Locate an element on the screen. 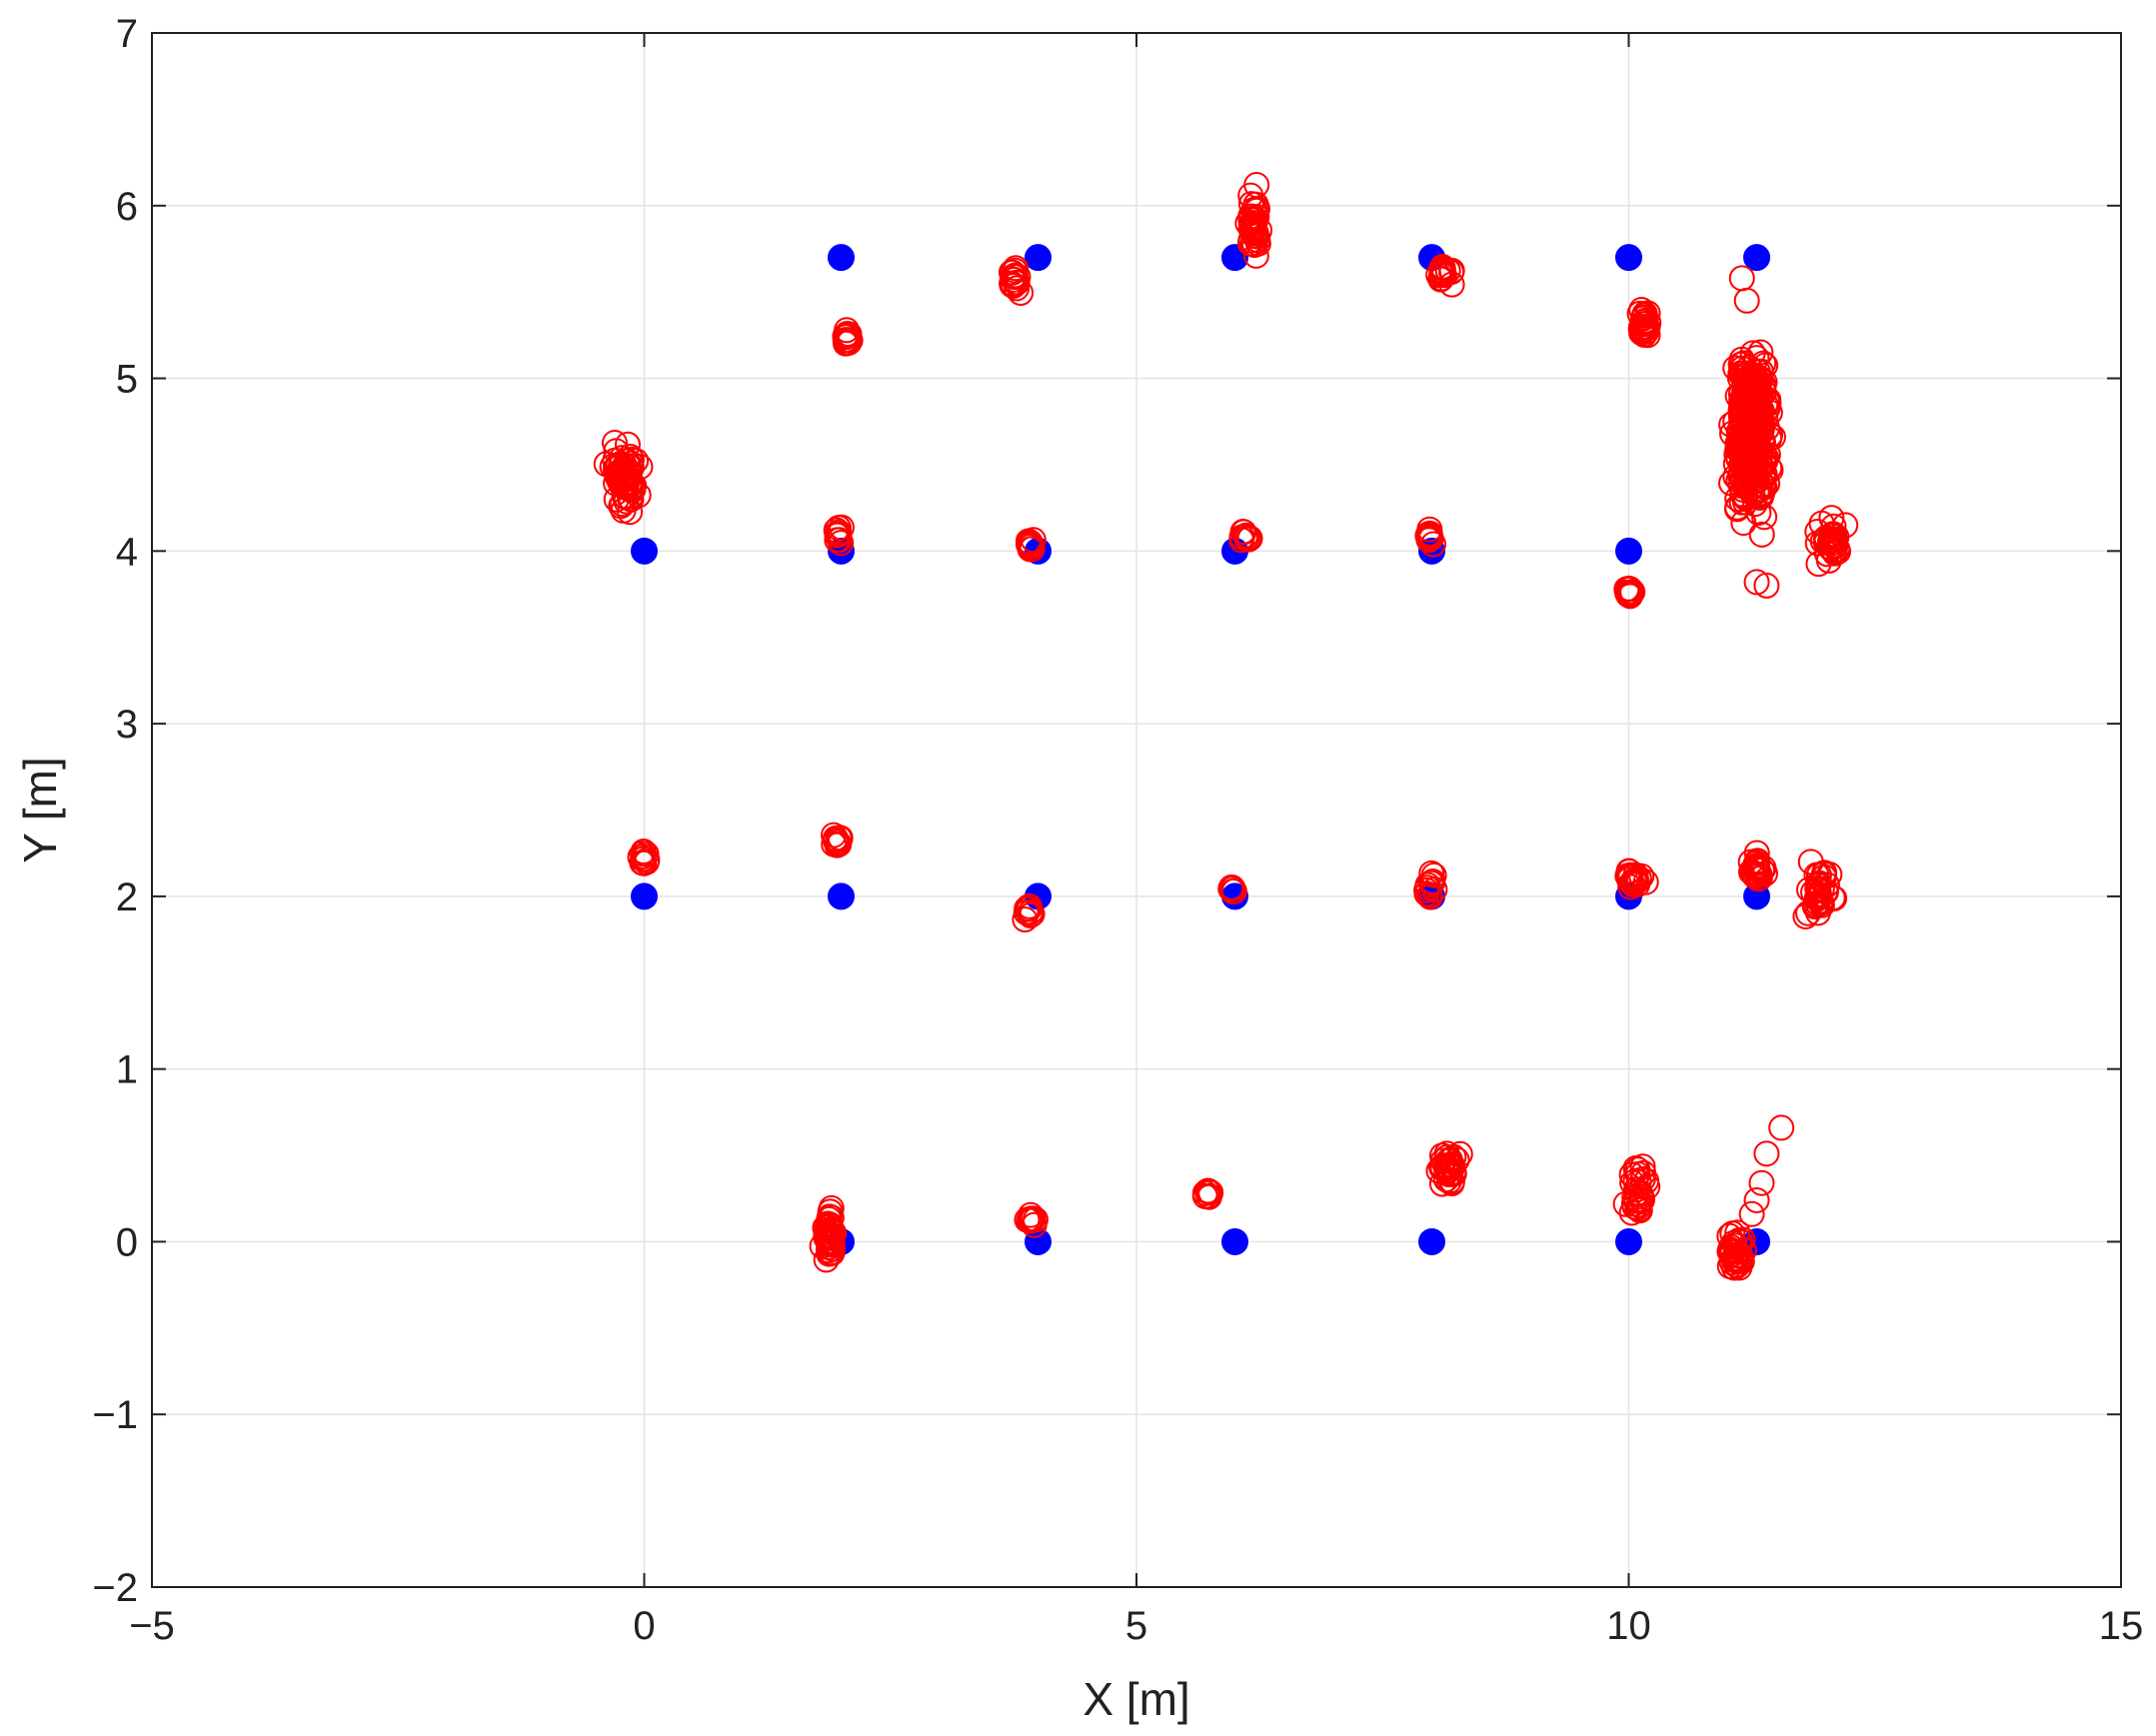  y-tick-label: 2 is located at coordinates (127, 897).